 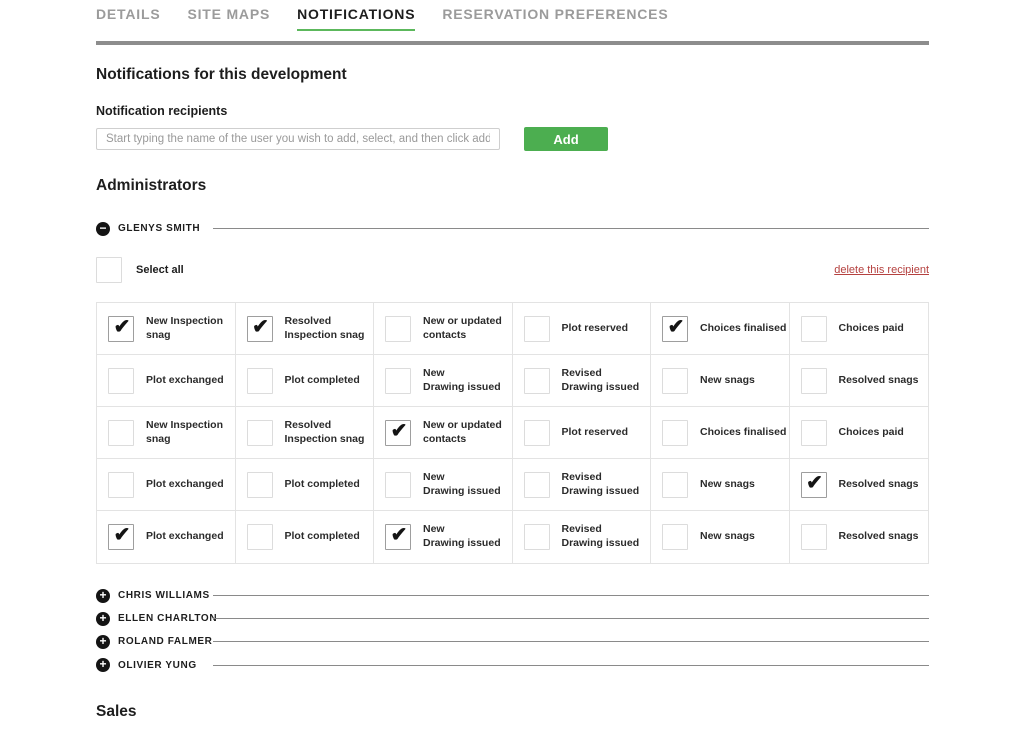 I want to click on tab-site-maps: SITE MAPS, so click(x=229, y=14).